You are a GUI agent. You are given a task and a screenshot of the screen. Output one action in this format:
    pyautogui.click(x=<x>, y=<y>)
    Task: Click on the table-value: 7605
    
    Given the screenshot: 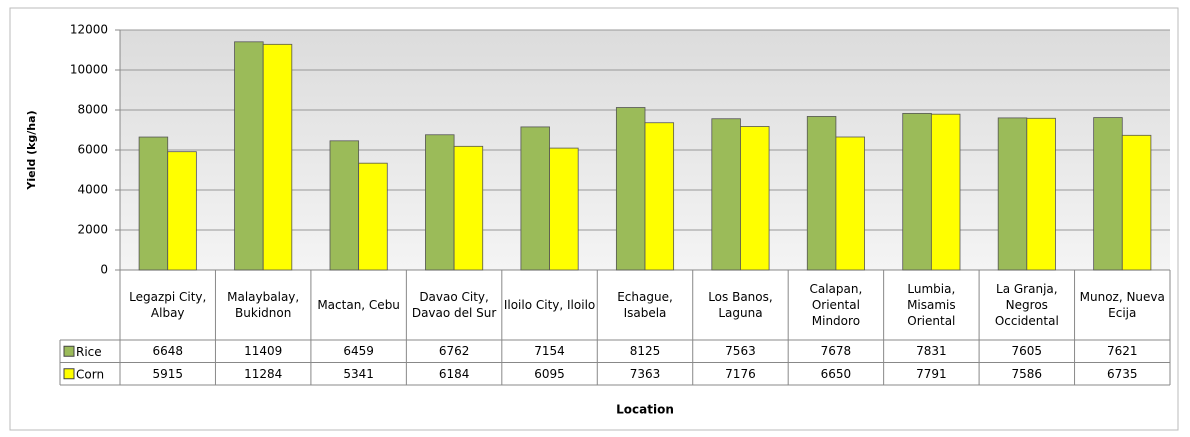 What is the action you would take?
    pyautogui.click(x=1027, y=351)
    